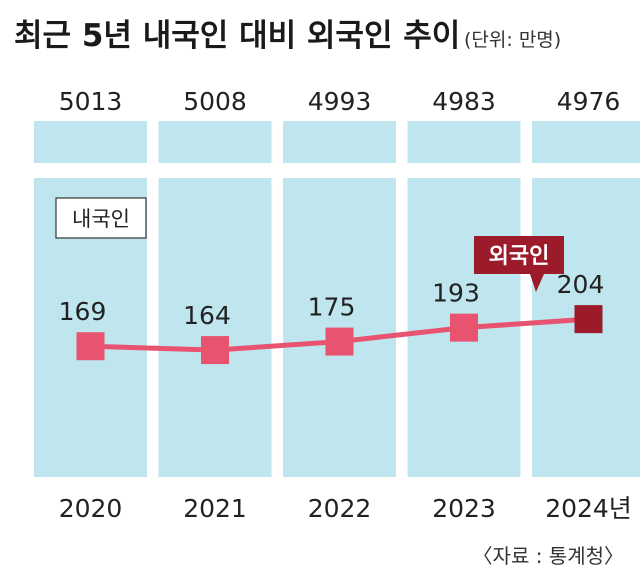 This screenshot has width=640, height=582. I want to click on native-bar-top-2024년, so click(586, 142).